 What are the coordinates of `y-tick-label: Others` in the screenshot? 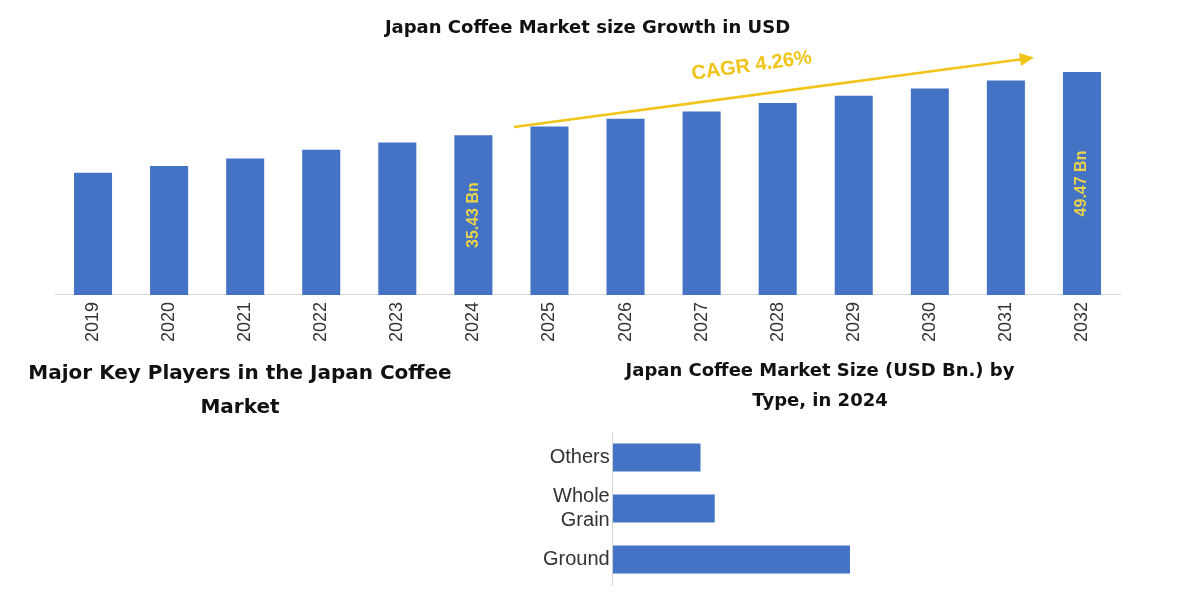 It's located at (579, 456).